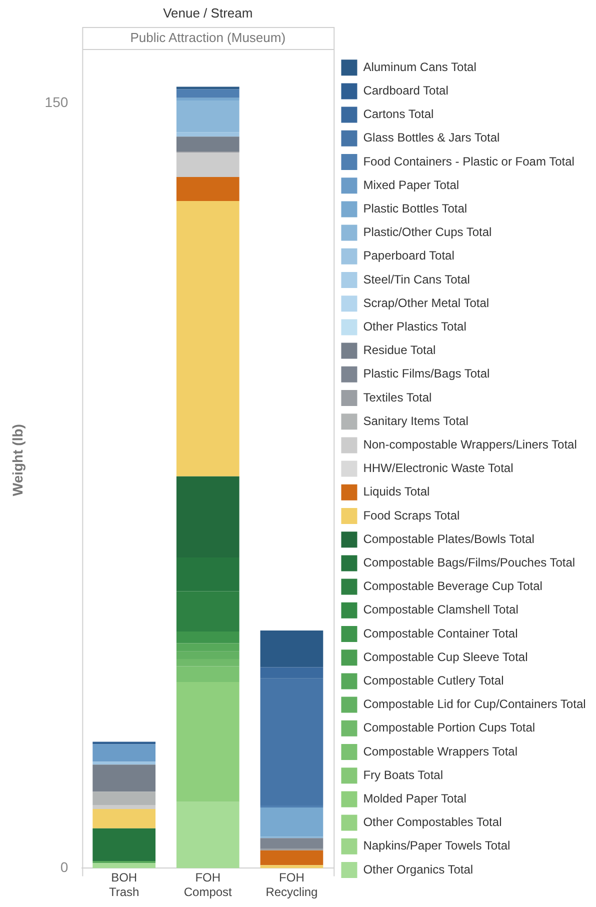 The height and width of the screenshot is (907, 596). I want to click on legend-label: Molded Paper Total, so click(414, 799).